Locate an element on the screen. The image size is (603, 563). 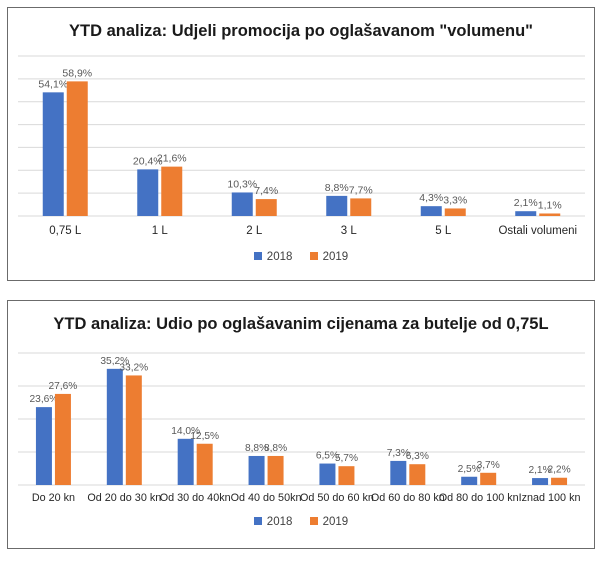
data-label-2019: 7,7% is located at coordinates (361, 190).